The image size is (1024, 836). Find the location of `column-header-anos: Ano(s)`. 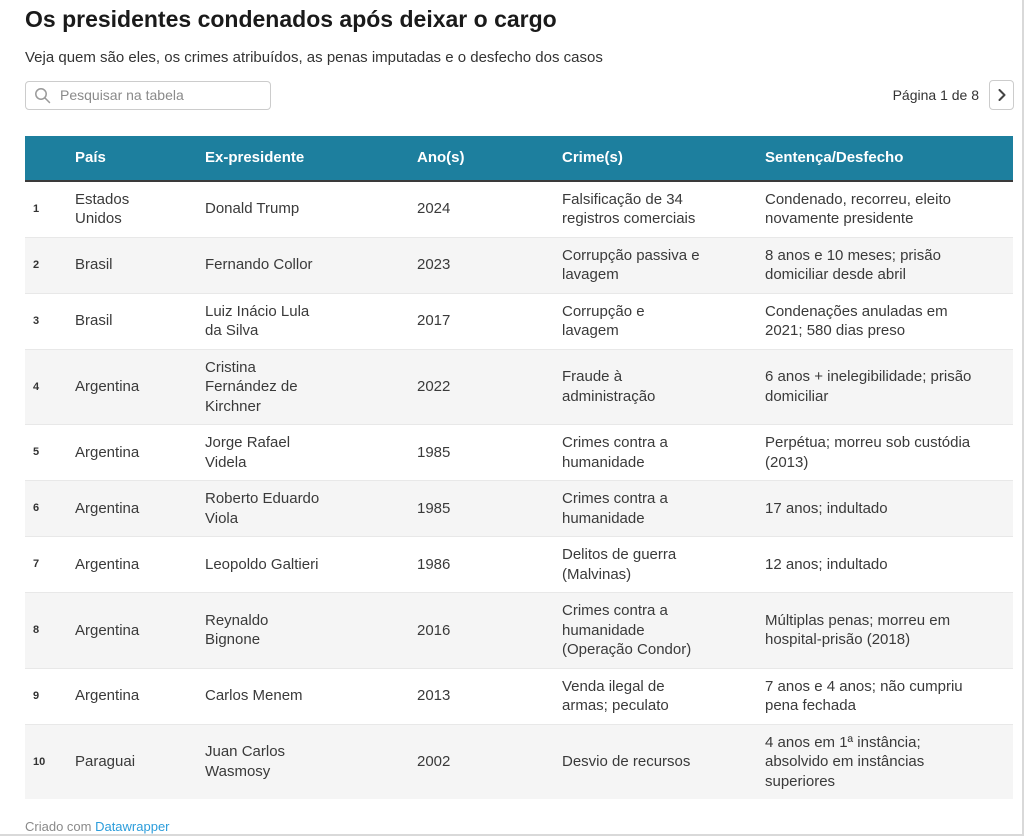

column-header-anos: Ano(s) is located at coordinates (489, 159).